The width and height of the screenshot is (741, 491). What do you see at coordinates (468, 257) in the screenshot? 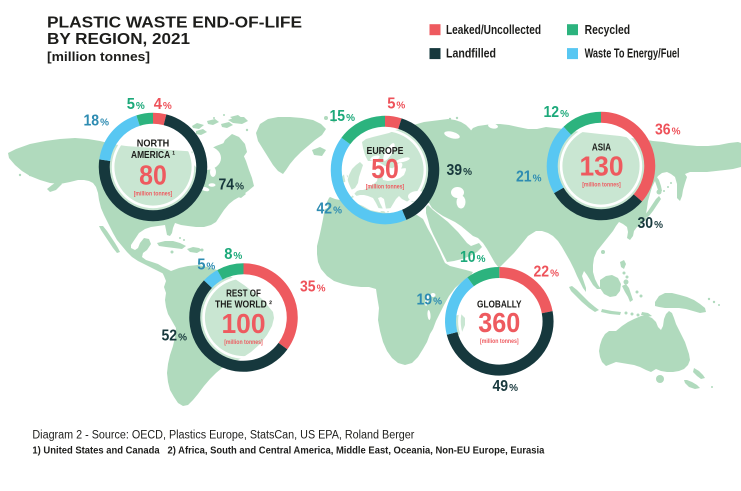
I see `svg-text: 10` at bounding box center [468, 257].